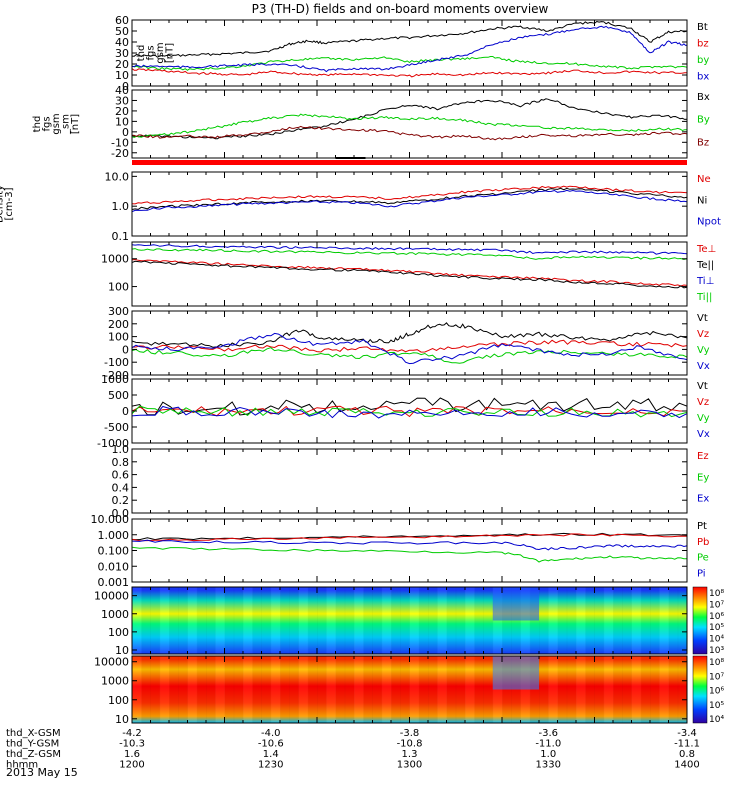 The width and height of the screenshot is (750, 800). Describe the element at coordinates (716, 594) in the screenshot. I see `colorbar-tick-label: 10⁸` at that location.